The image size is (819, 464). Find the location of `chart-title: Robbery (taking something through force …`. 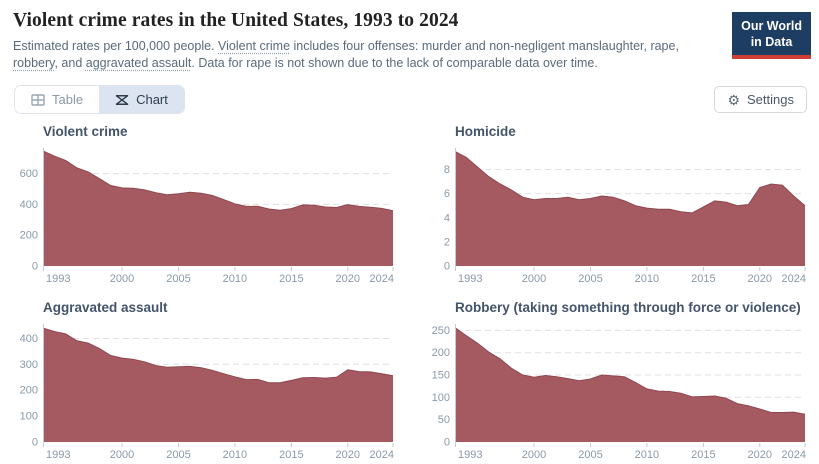

chart-title: Robbery (taking something through force … is located at coordinates (628, 307).